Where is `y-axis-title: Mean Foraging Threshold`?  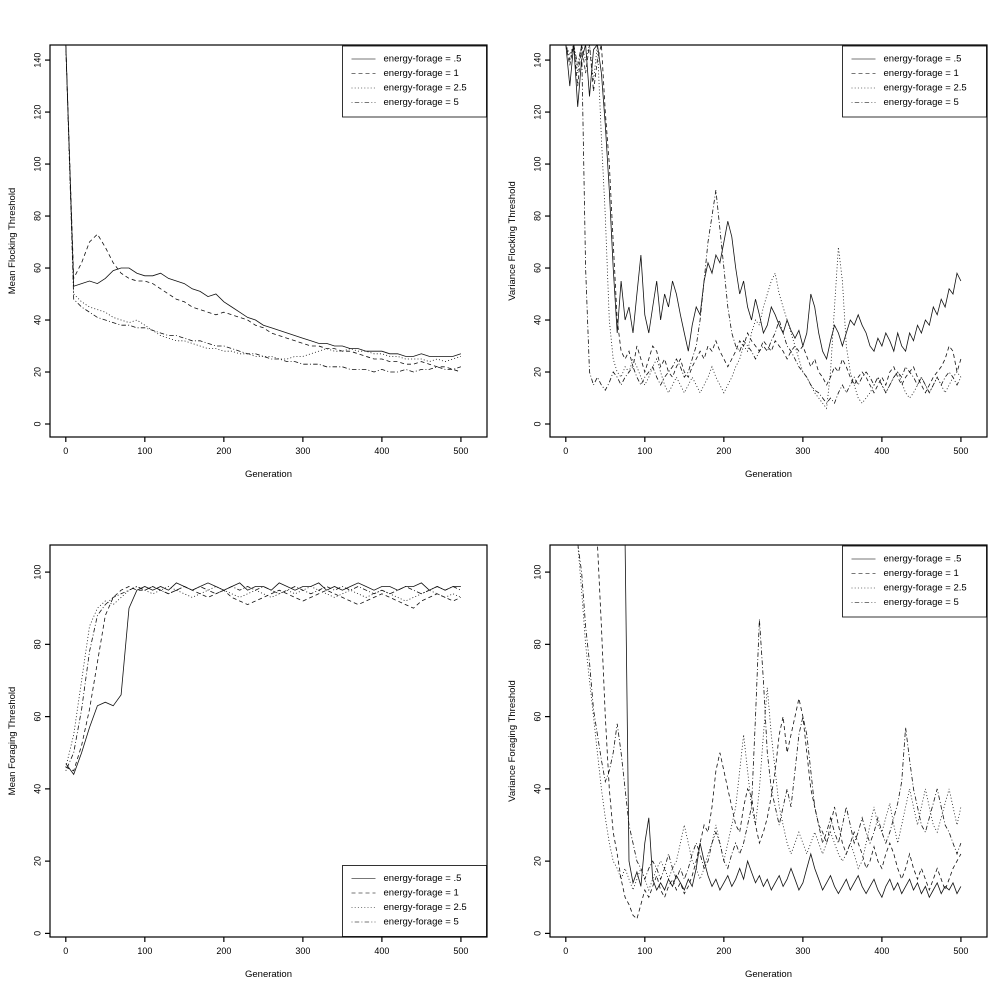 y-axis-title: Mean Foraging Threshold is located at coordinates (12, 741).